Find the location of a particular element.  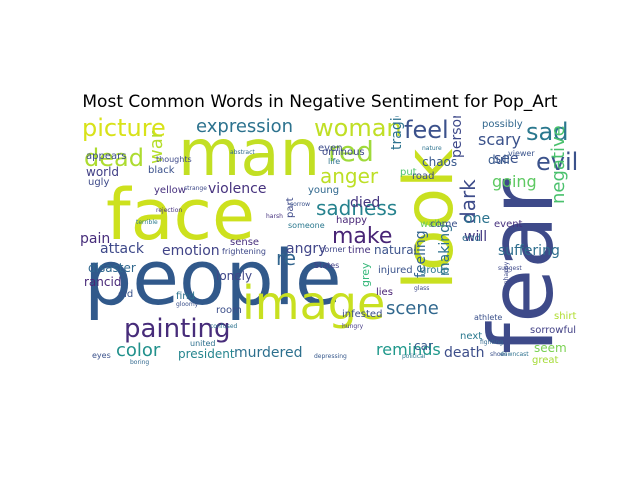

word-ugly: ugly is located at coordinates (99, 182).